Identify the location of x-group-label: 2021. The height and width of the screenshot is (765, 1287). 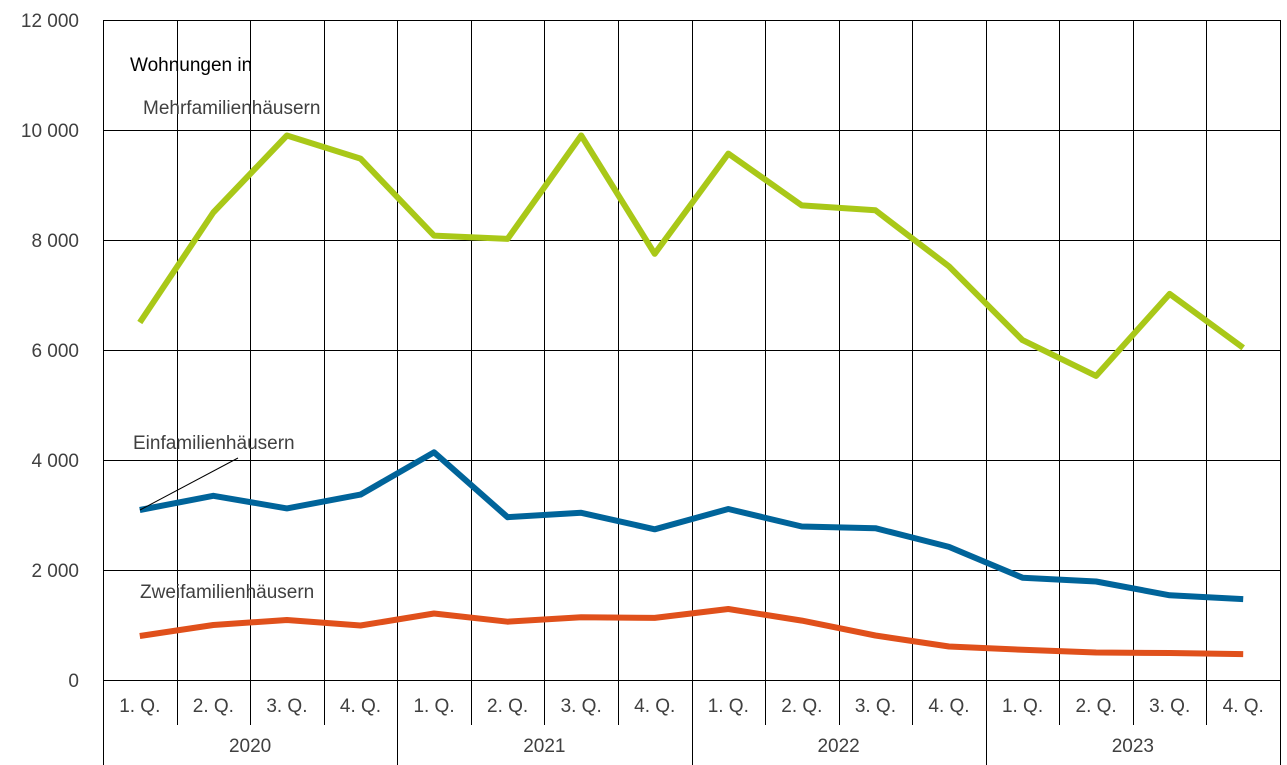
(544, 746).